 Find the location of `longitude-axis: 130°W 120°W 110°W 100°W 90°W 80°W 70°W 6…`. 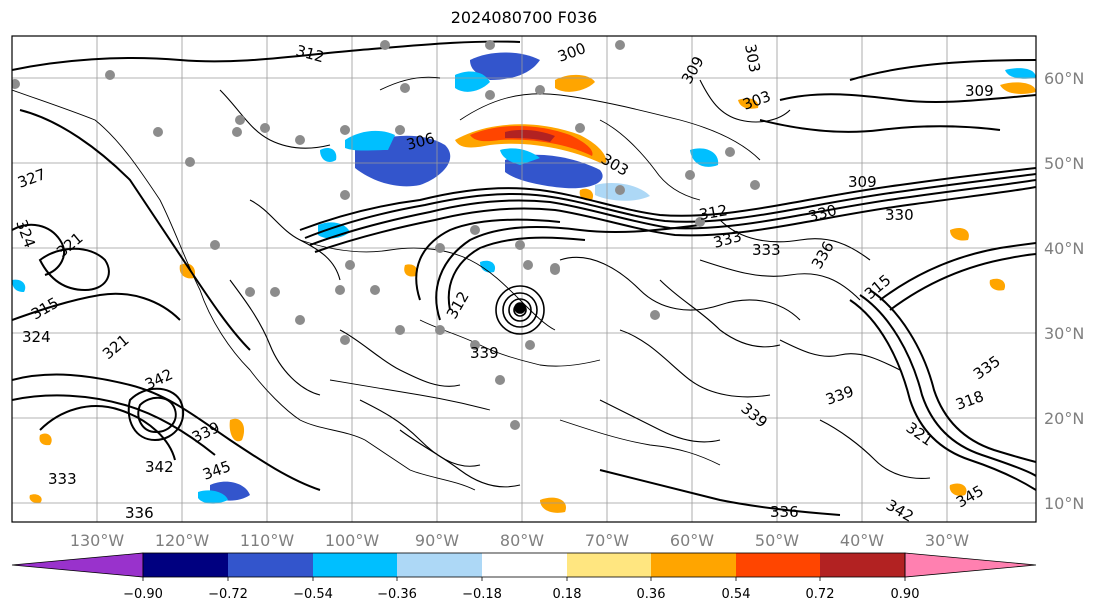

longitude-axis: 130°W 120°W 110°W 100°W 90°W 80°W 70°W 6… is located at coordinates (519, 540).